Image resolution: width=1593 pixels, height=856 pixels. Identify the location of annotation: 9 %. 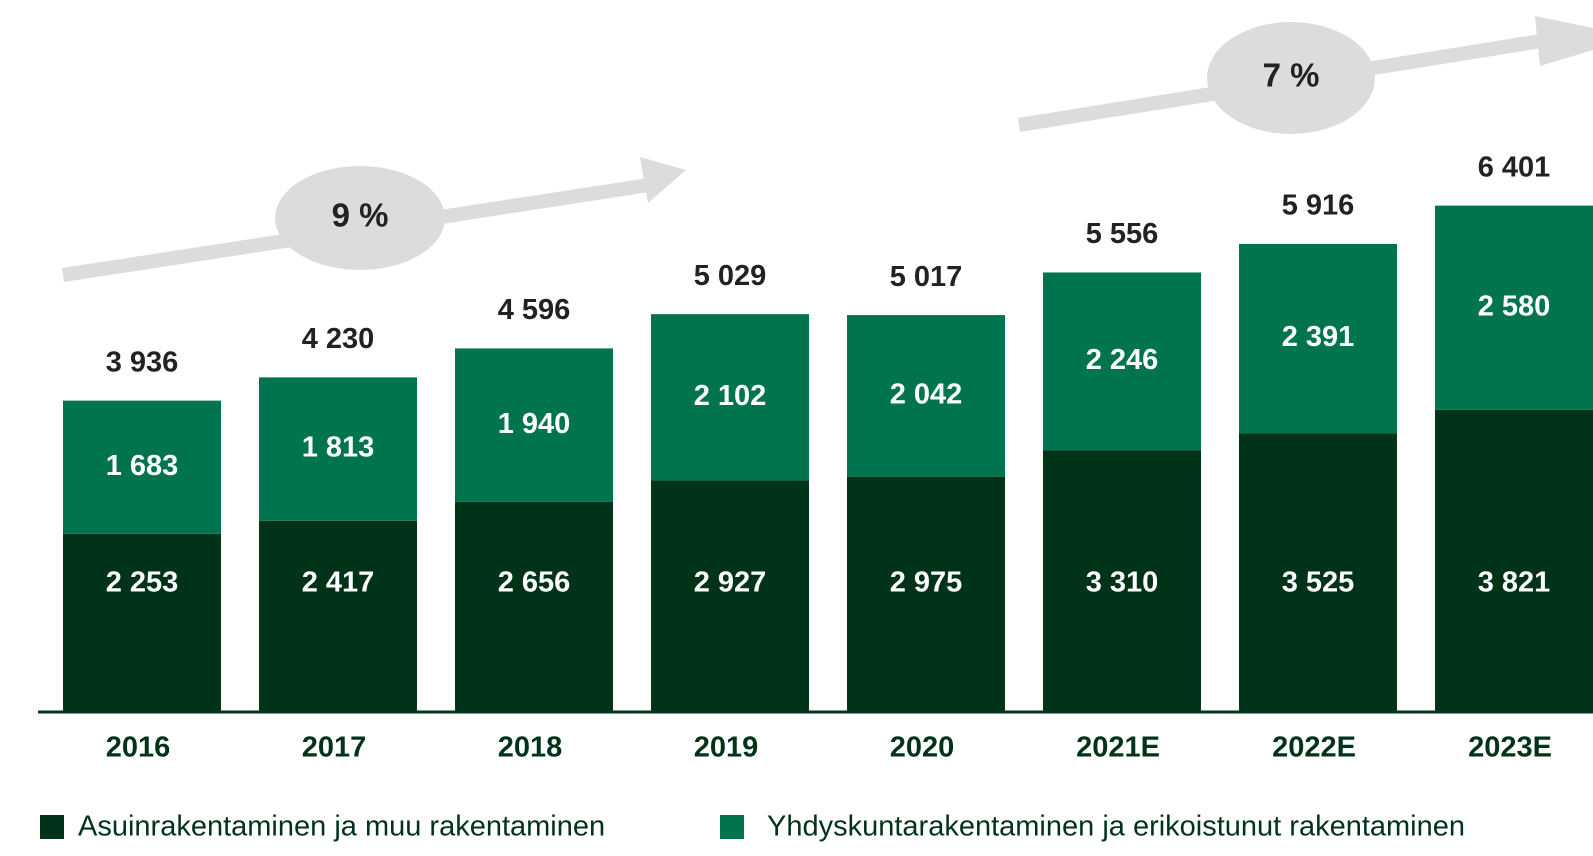
(360, 215).